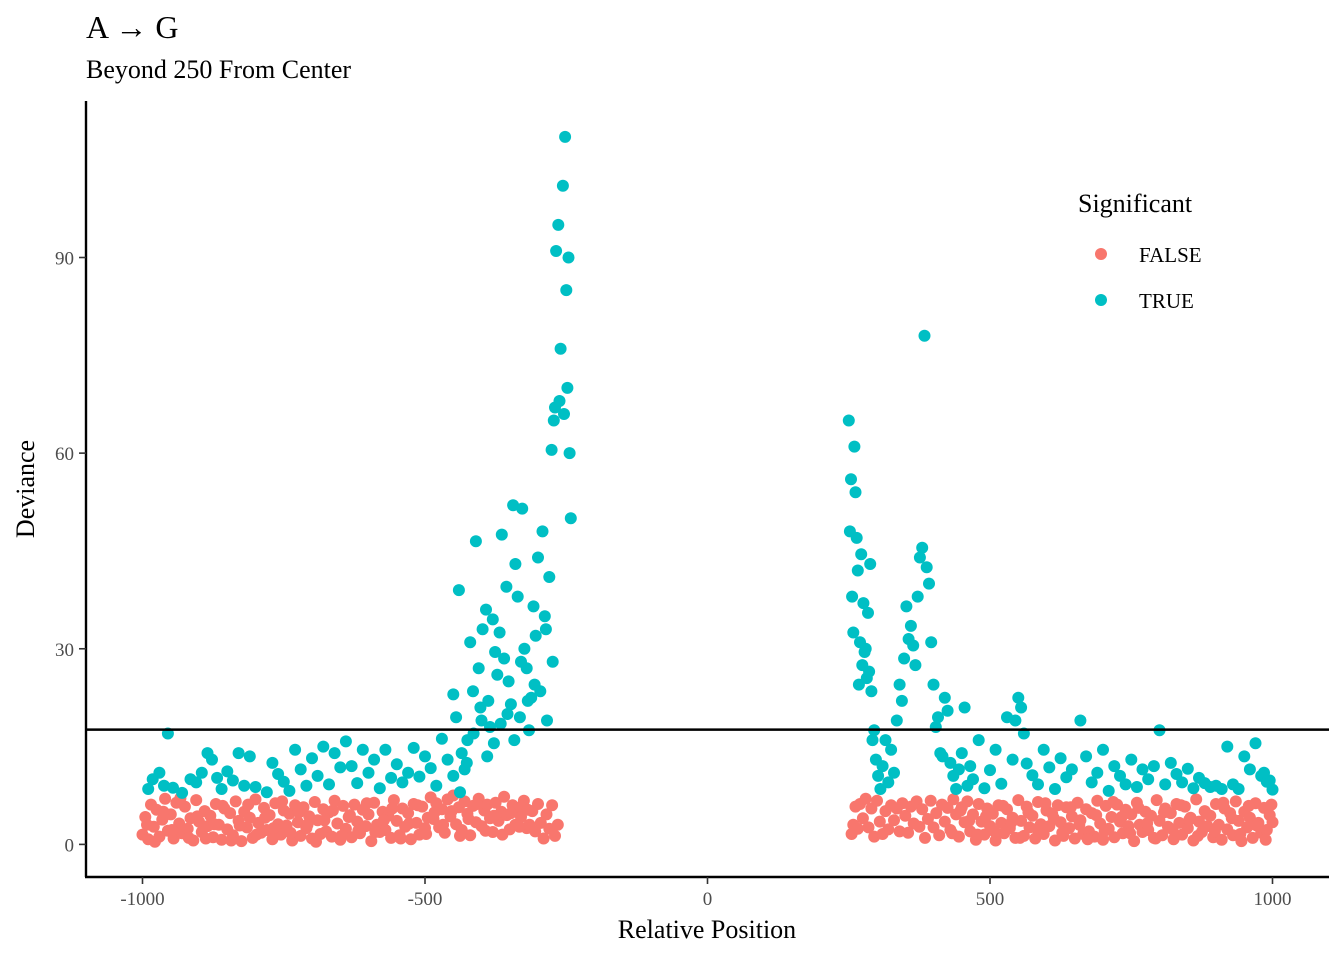  What do you see at coordinates (64, 259) in the screenshot?
I see `y-tick-label: 90` at bounding box center [64, 259].